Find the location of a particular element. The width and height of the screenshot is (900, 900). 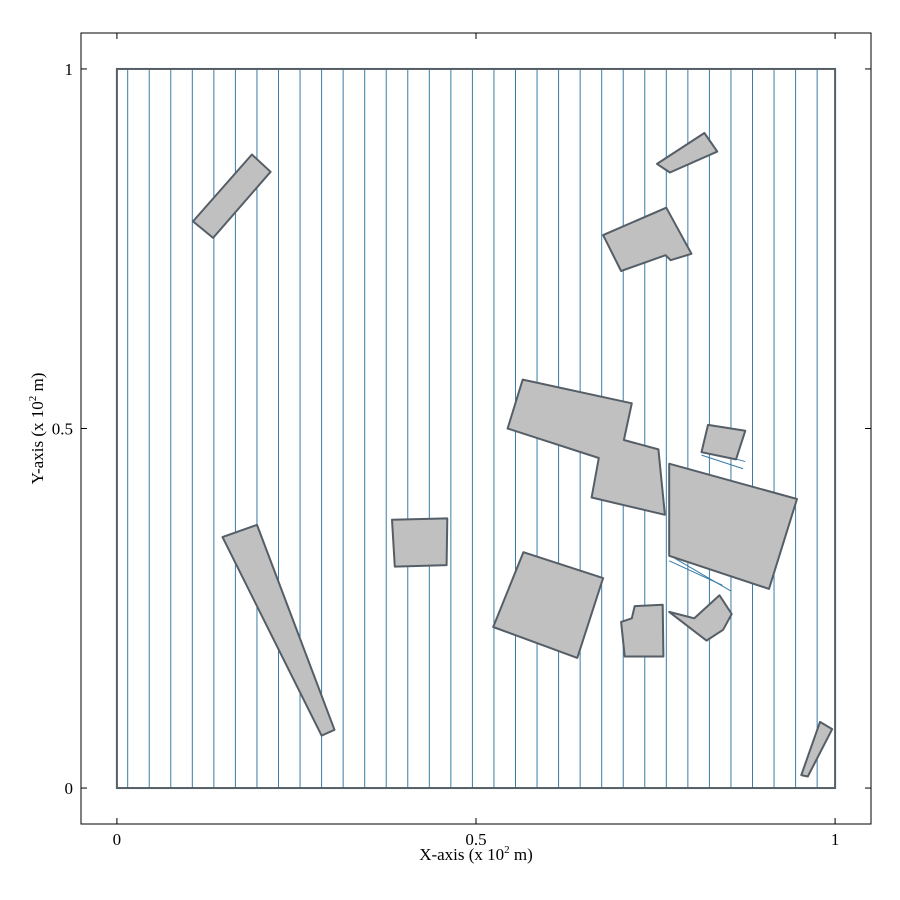

x-axis-label-prefix: X-axis (x 10 is located at coordinates (461, 854).